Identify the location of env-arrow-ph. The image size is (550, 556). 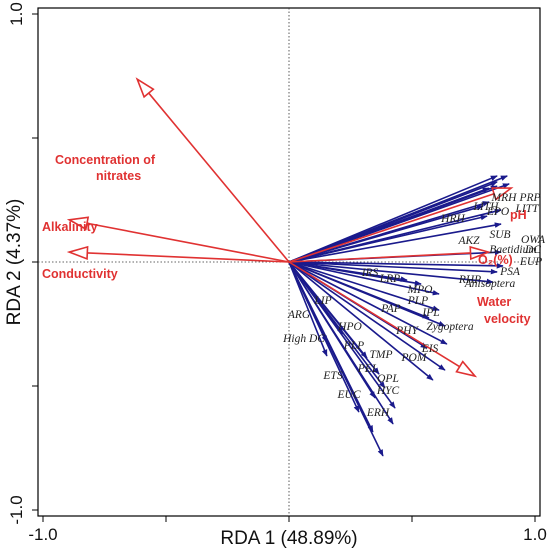
(391, 228).